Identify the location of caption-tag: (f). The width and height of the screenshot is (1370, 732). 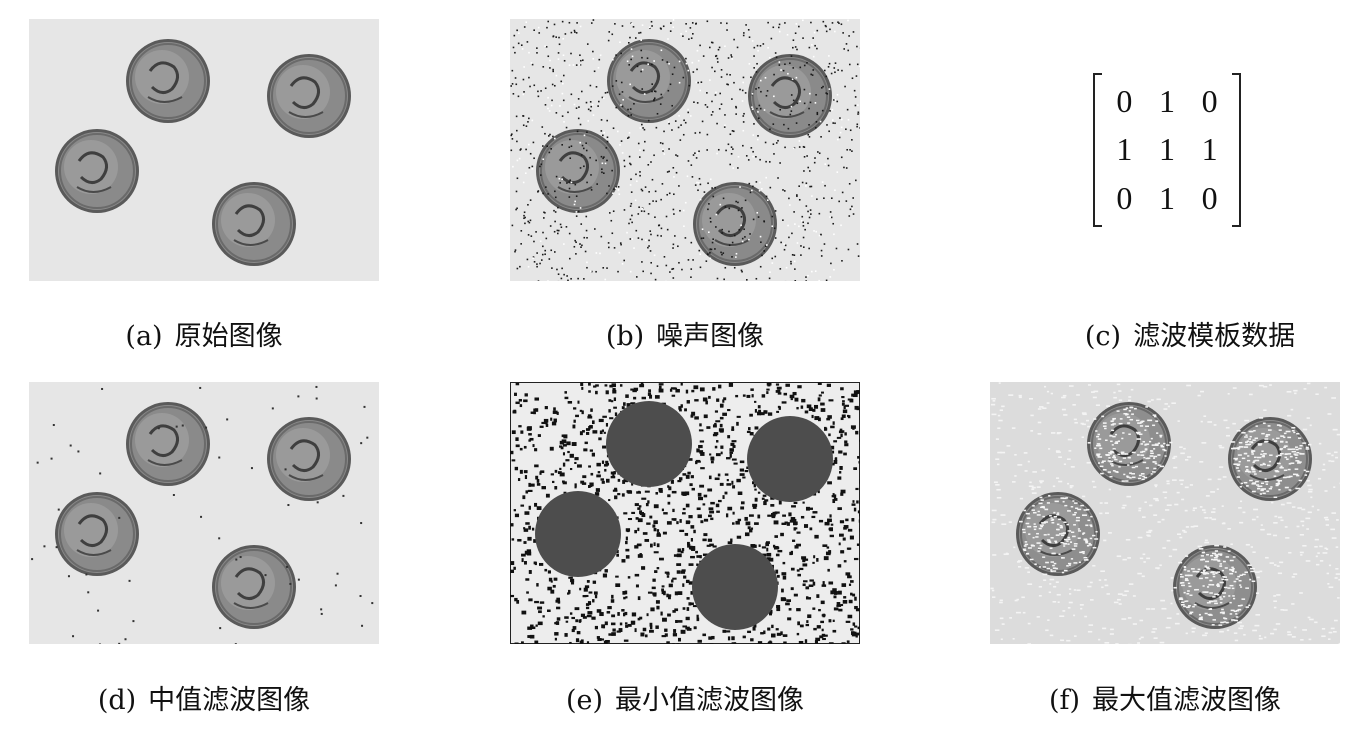
(1064, 700).